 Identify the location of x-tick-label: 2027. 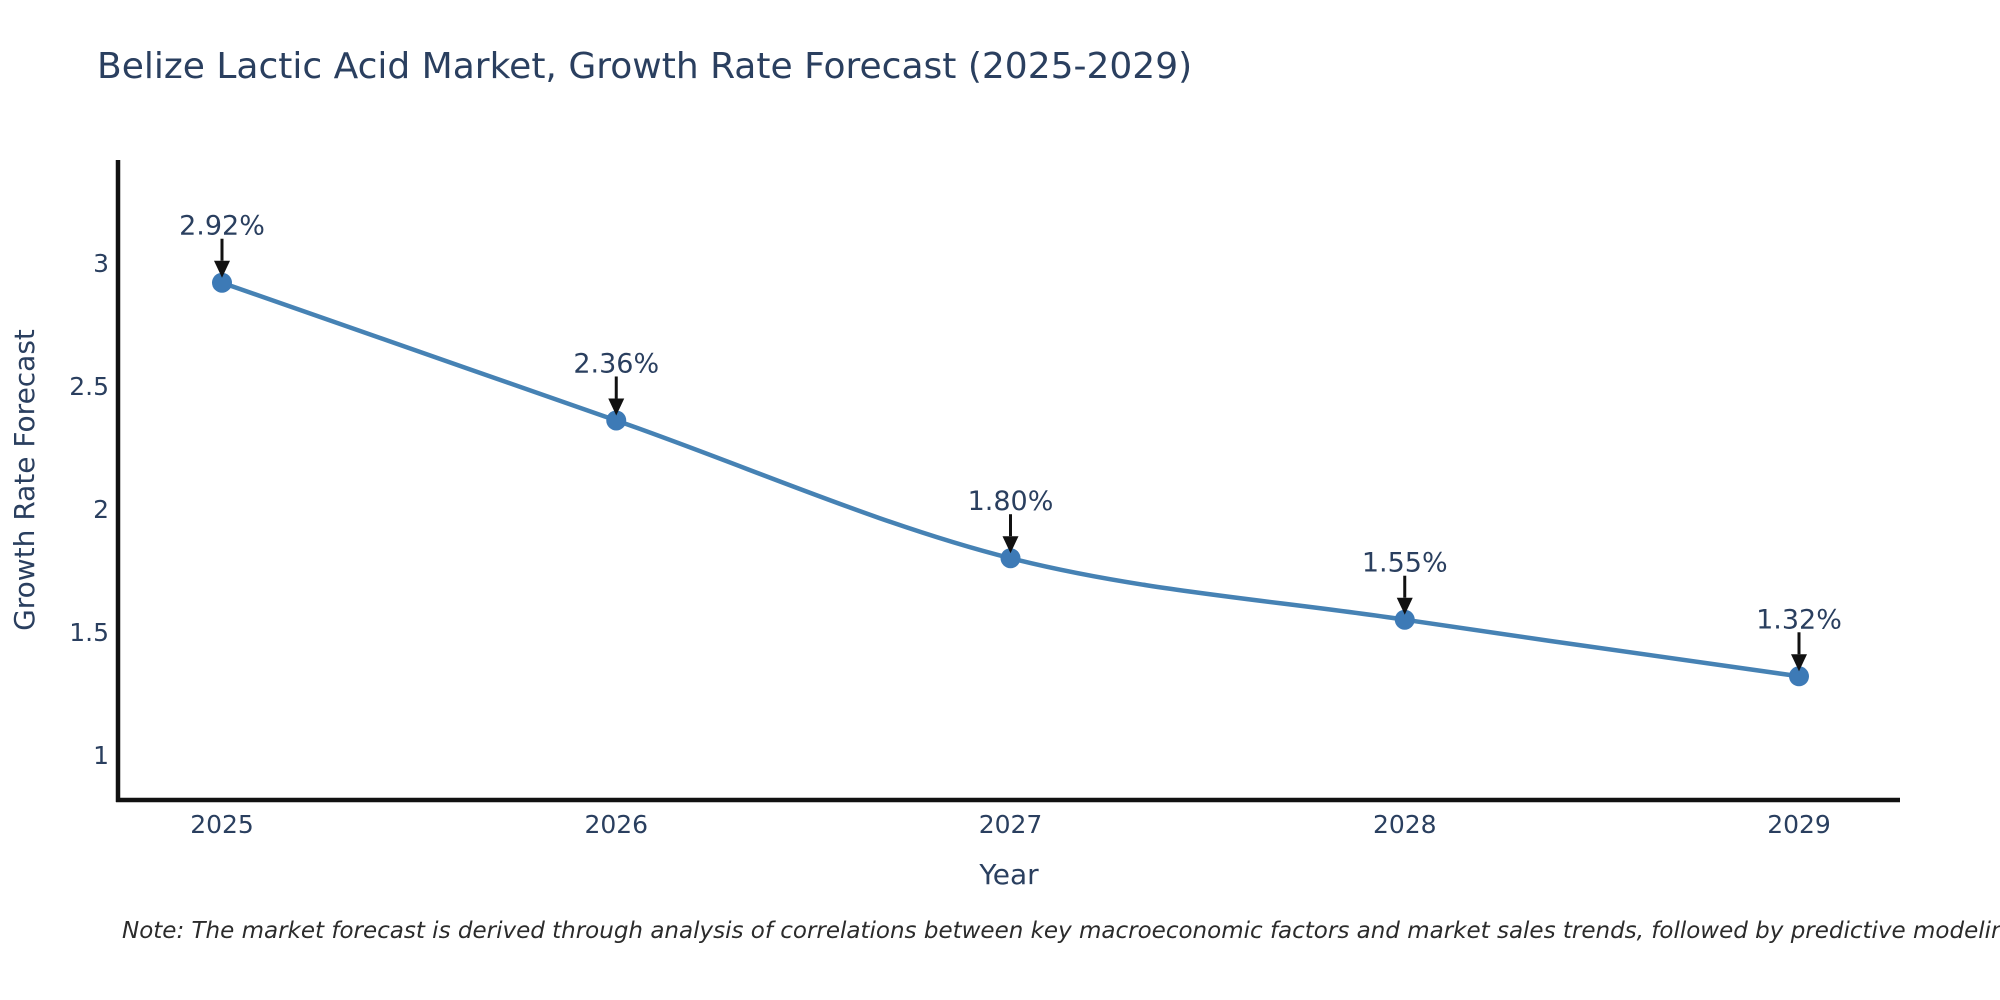
(1011, 824).